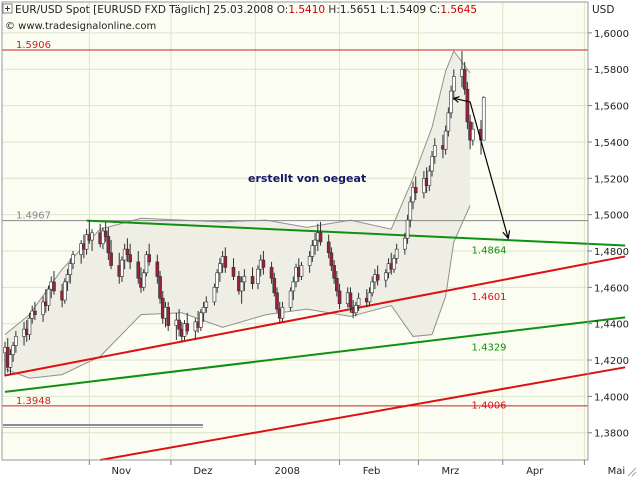 The image size is (640, 480). Describe the element at coordinates (332, 10) in the screenshot. I see `ohlc-h-label: H:` at that location.